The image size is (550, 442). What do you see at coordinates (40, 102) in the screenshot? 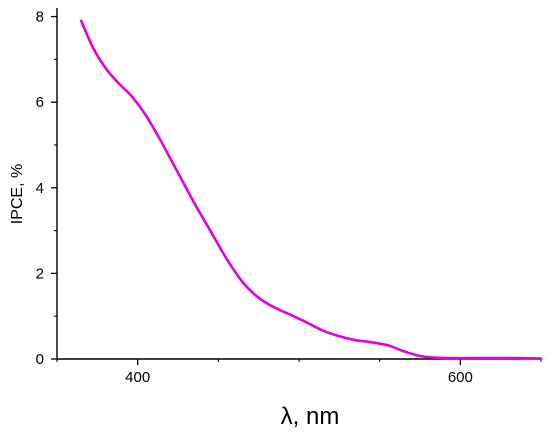
I see `y-tick-label: 6` at bounding box center [40, 102].